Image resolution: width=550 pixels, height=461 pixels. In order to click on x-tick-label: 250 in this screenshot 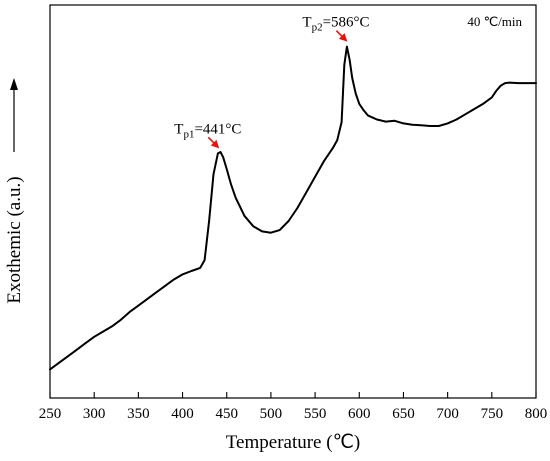, I will do `click(50, 414)`.